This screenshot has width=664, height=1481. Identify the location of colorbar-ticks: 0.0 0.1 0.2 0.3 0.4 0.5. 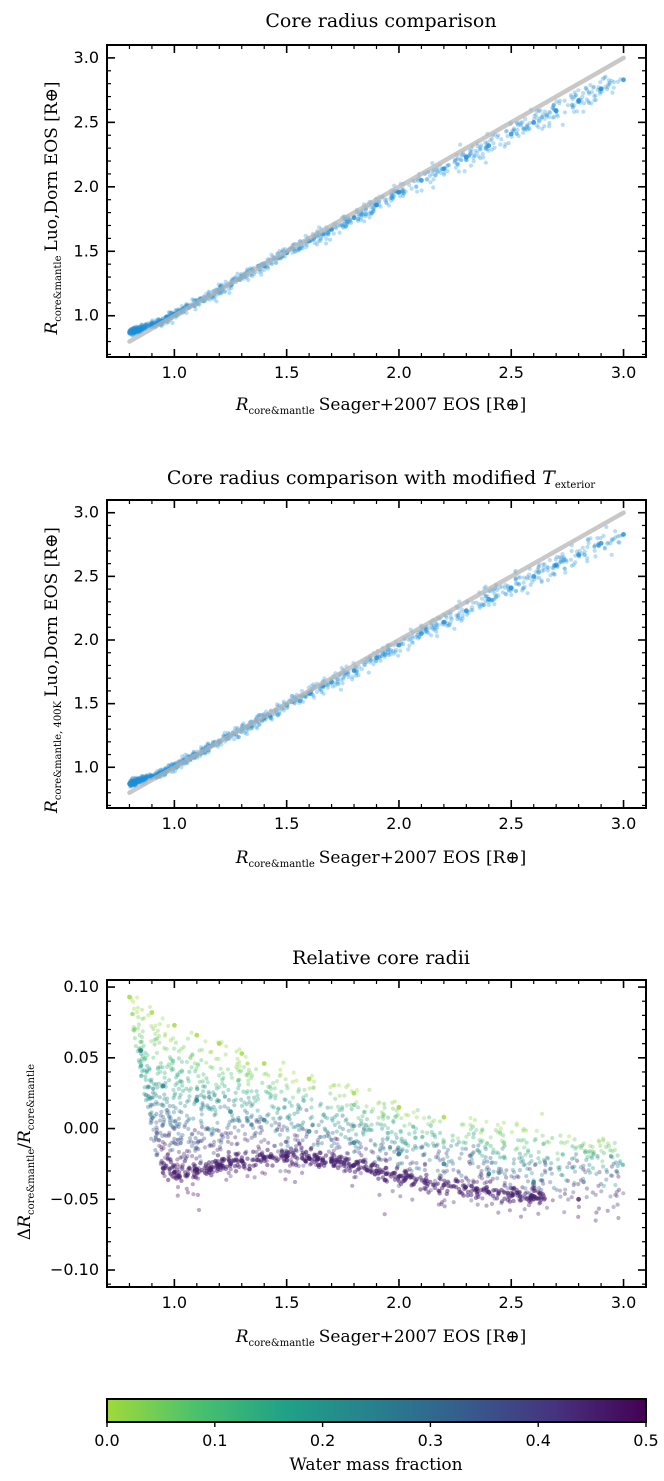
(376, 1436).